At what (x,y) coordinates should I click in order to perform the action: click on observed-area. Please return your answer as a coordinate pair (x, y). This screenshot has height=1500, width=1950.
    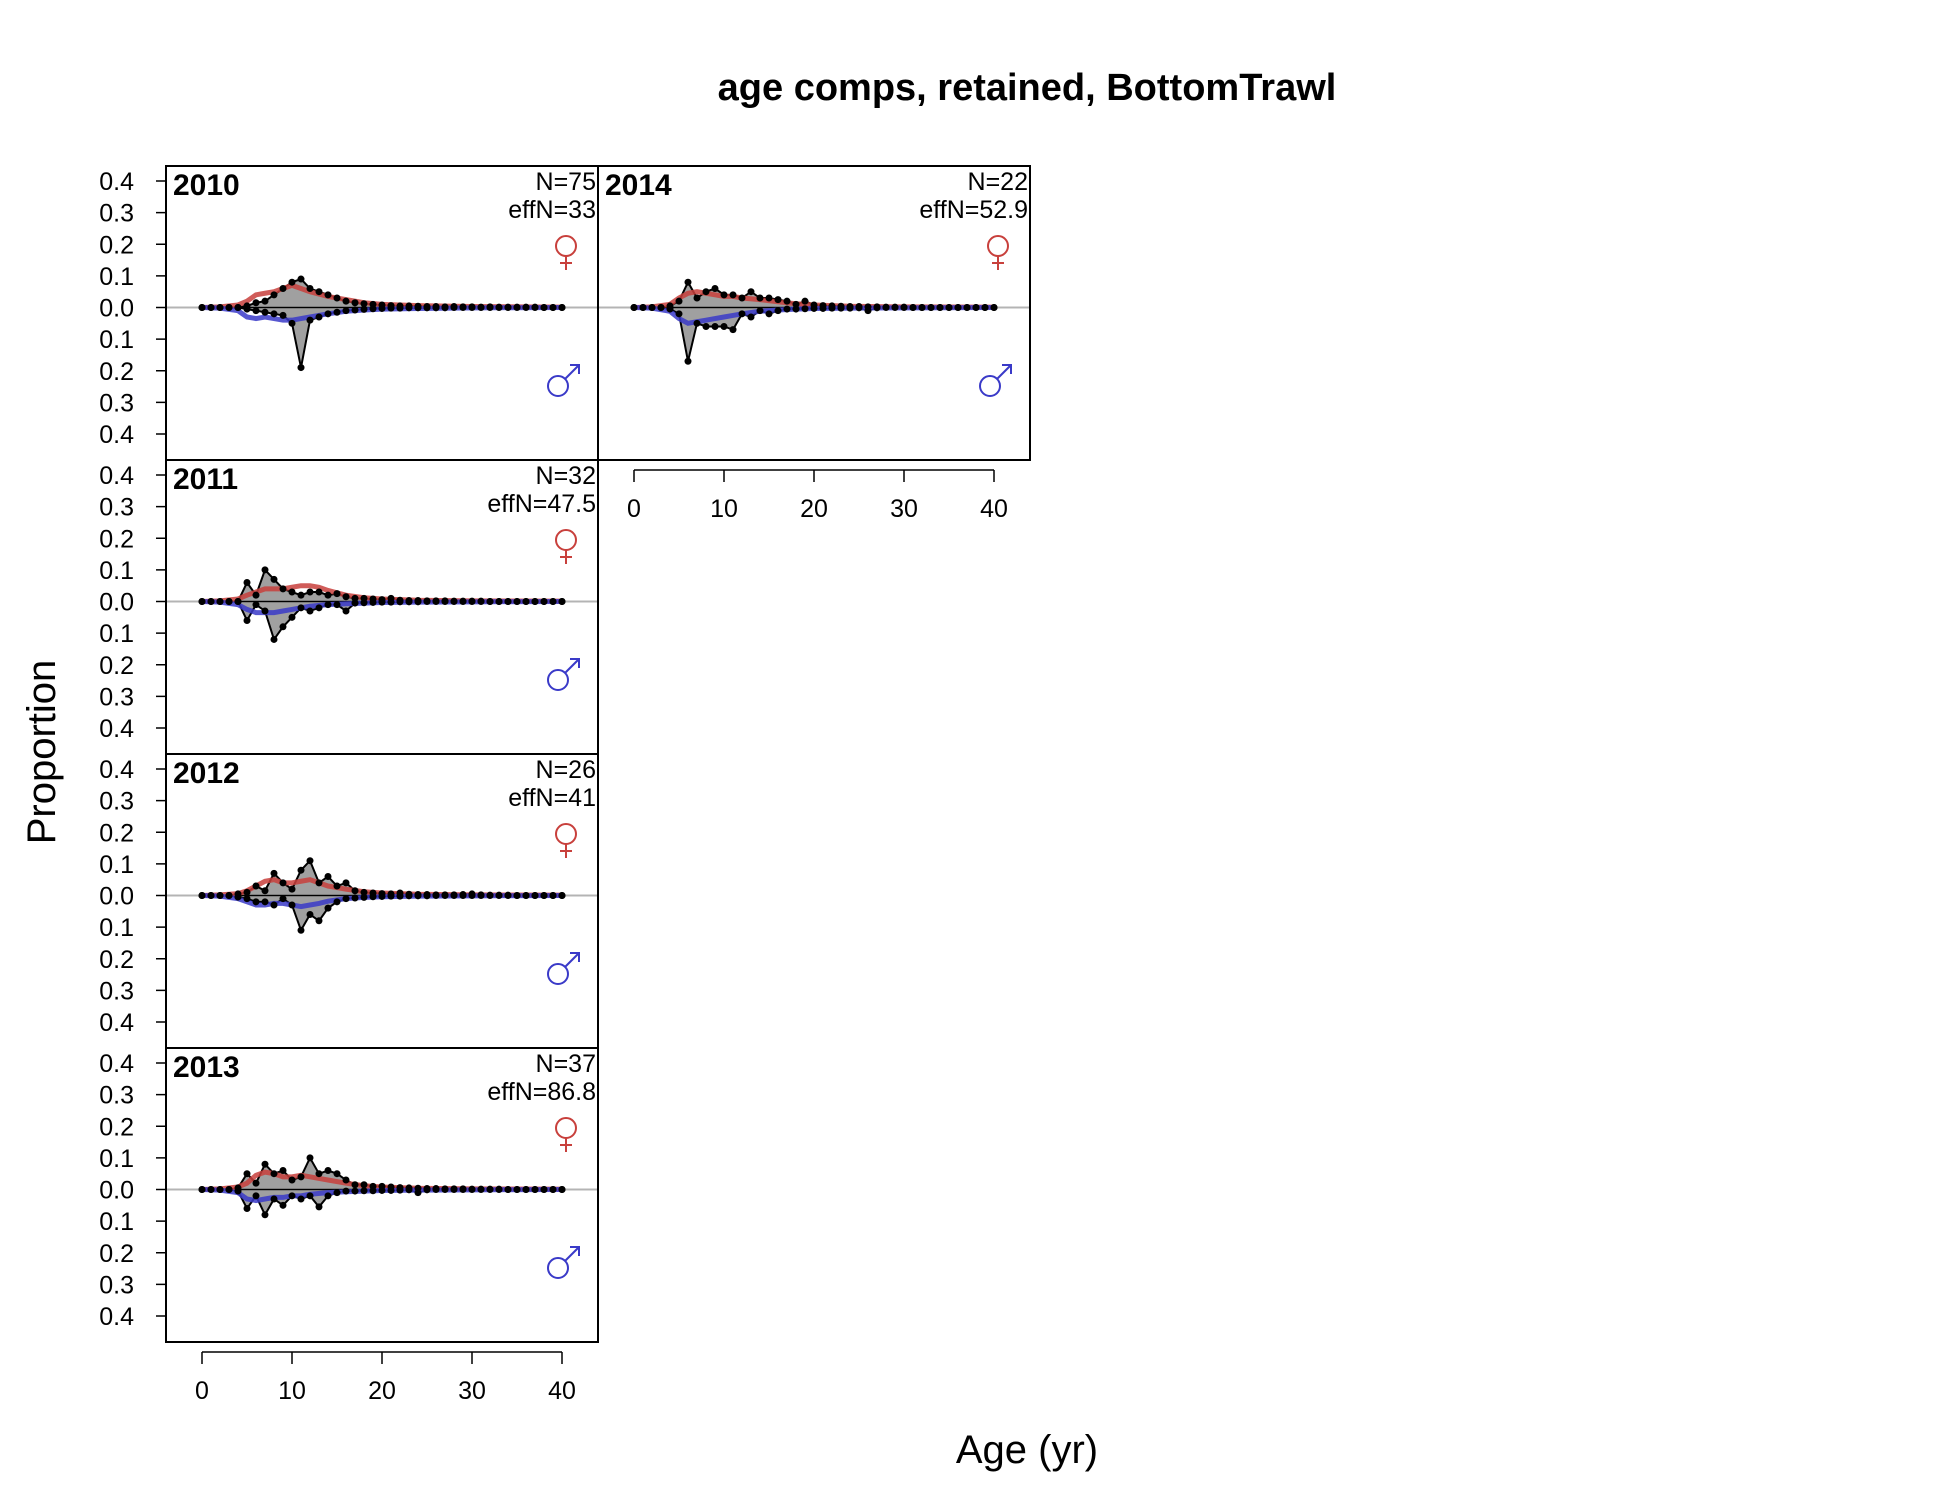
    Looking at the image, I should click on (382, 323).